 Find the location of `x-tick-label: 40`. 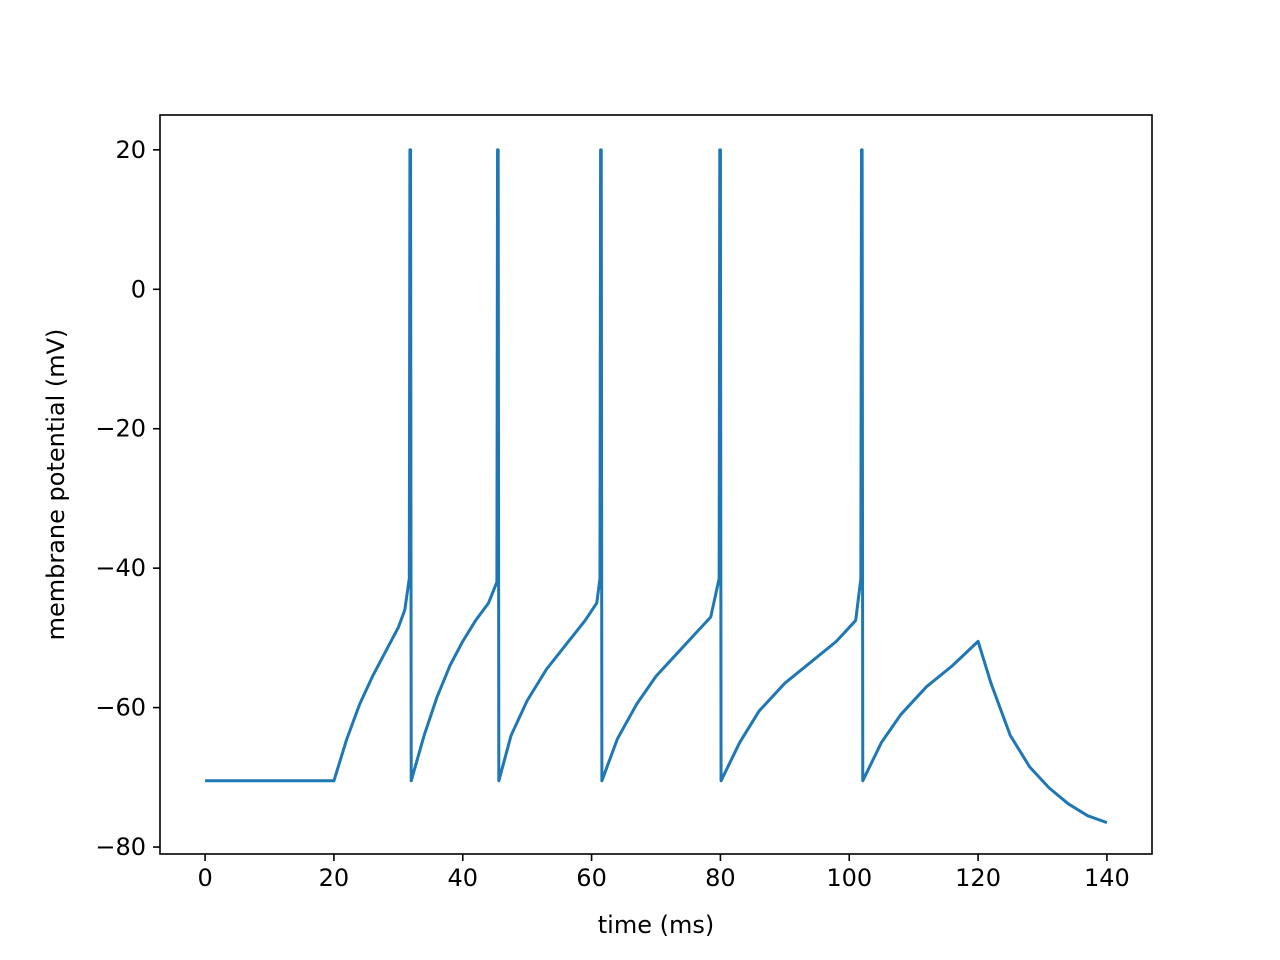

x-tick-label: 40 is located at coordinates (462, 878).